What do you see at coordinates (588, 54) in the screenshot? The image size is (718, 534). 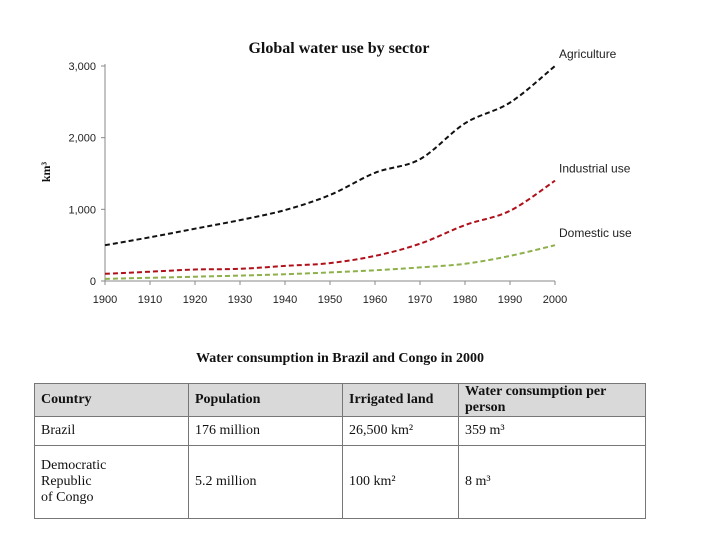 I see `series-label-agriculture: Agriculture` at bounding box center [588, 54].